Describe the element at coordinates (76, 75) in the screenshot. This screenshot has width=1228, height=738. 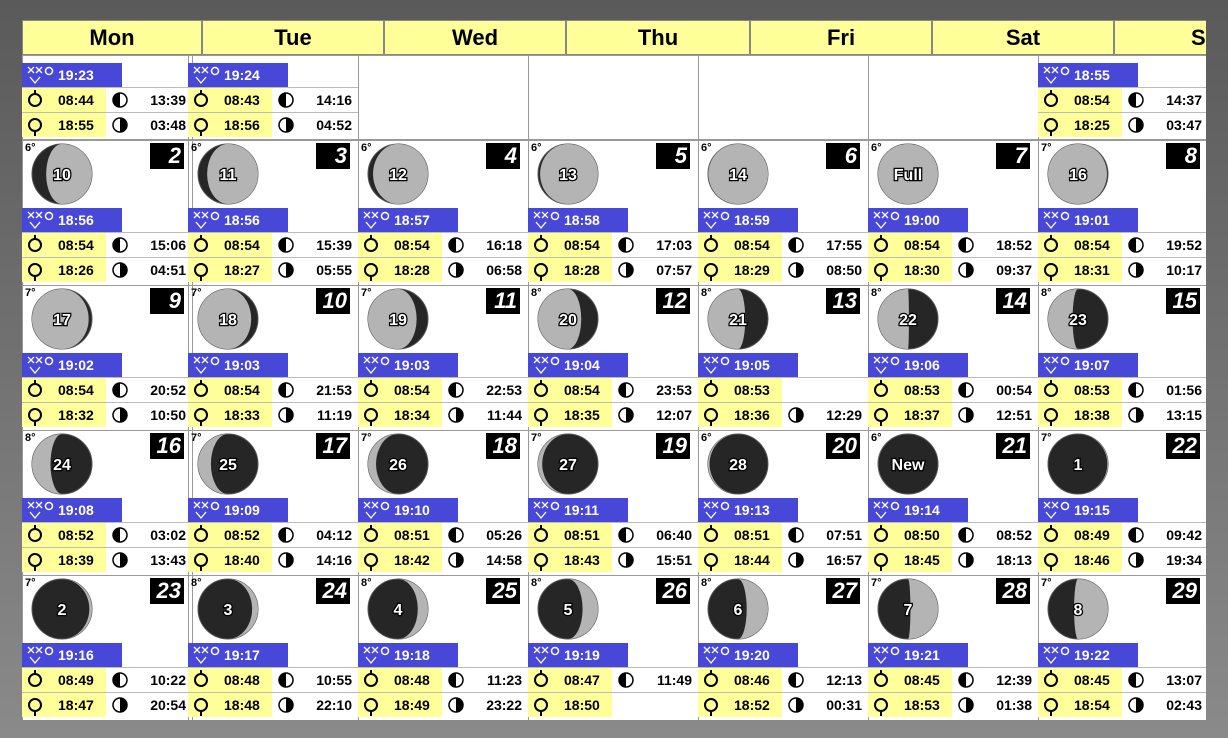
I see `twilight-time: 19:23` at that location.